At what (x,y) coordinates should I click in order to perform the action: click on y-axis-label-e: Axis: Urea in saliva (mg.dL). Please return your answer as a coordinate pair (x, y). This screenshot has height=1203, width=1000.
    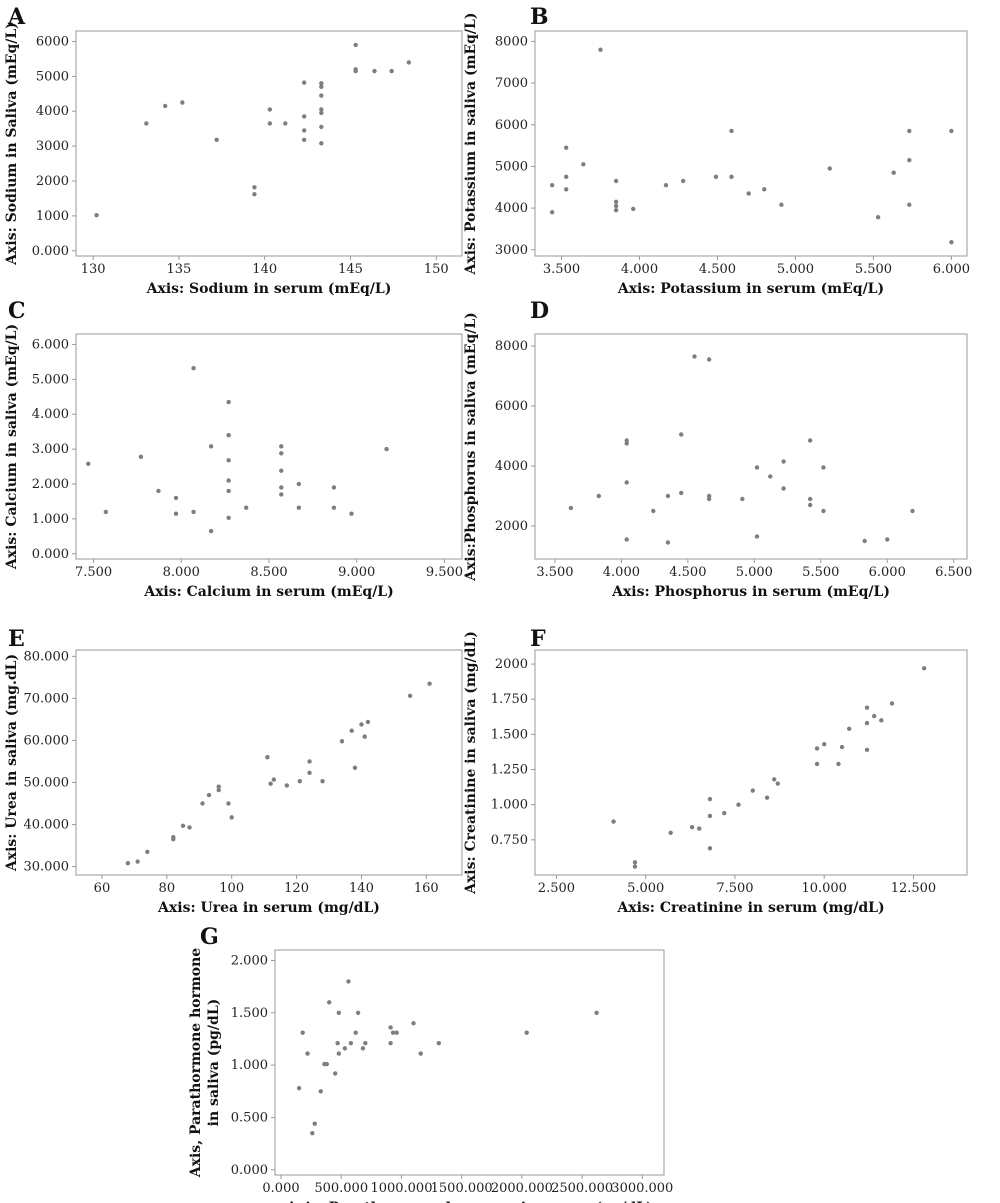
    Looking at the image, I should click on (12, 763).